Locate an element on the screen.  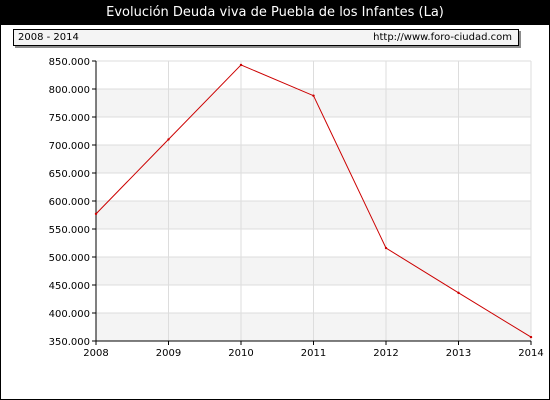
y-tick-label: 800.000 is located at coordinates (69, 90).